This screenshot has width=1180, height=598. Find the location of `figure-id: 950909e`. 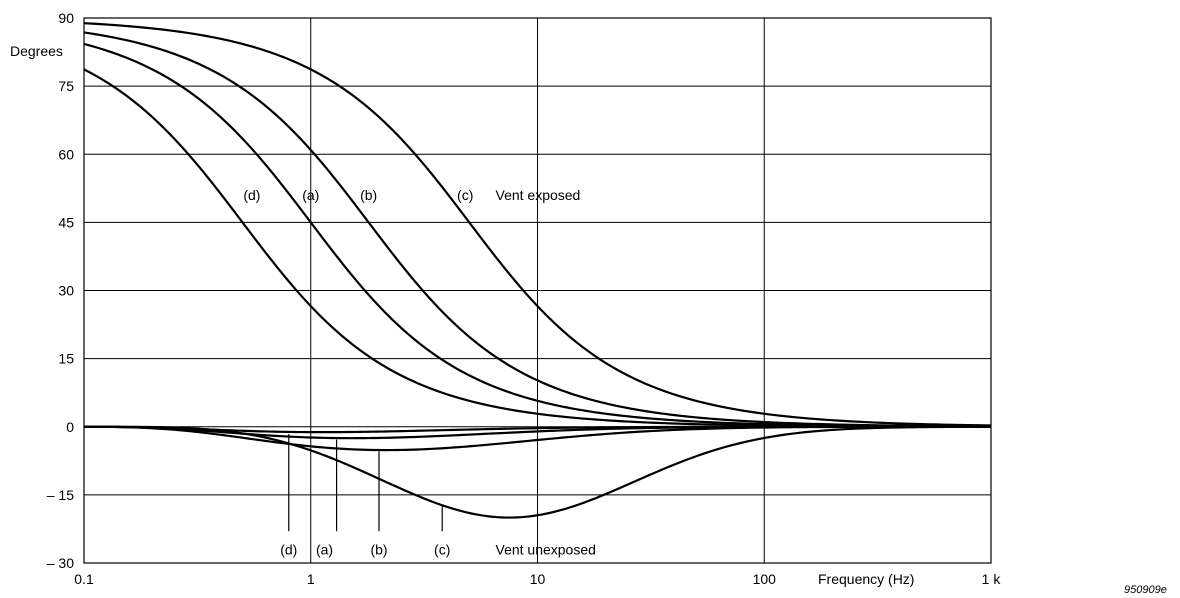

figure-id: 950909e is located at coordinates (1145, 590).